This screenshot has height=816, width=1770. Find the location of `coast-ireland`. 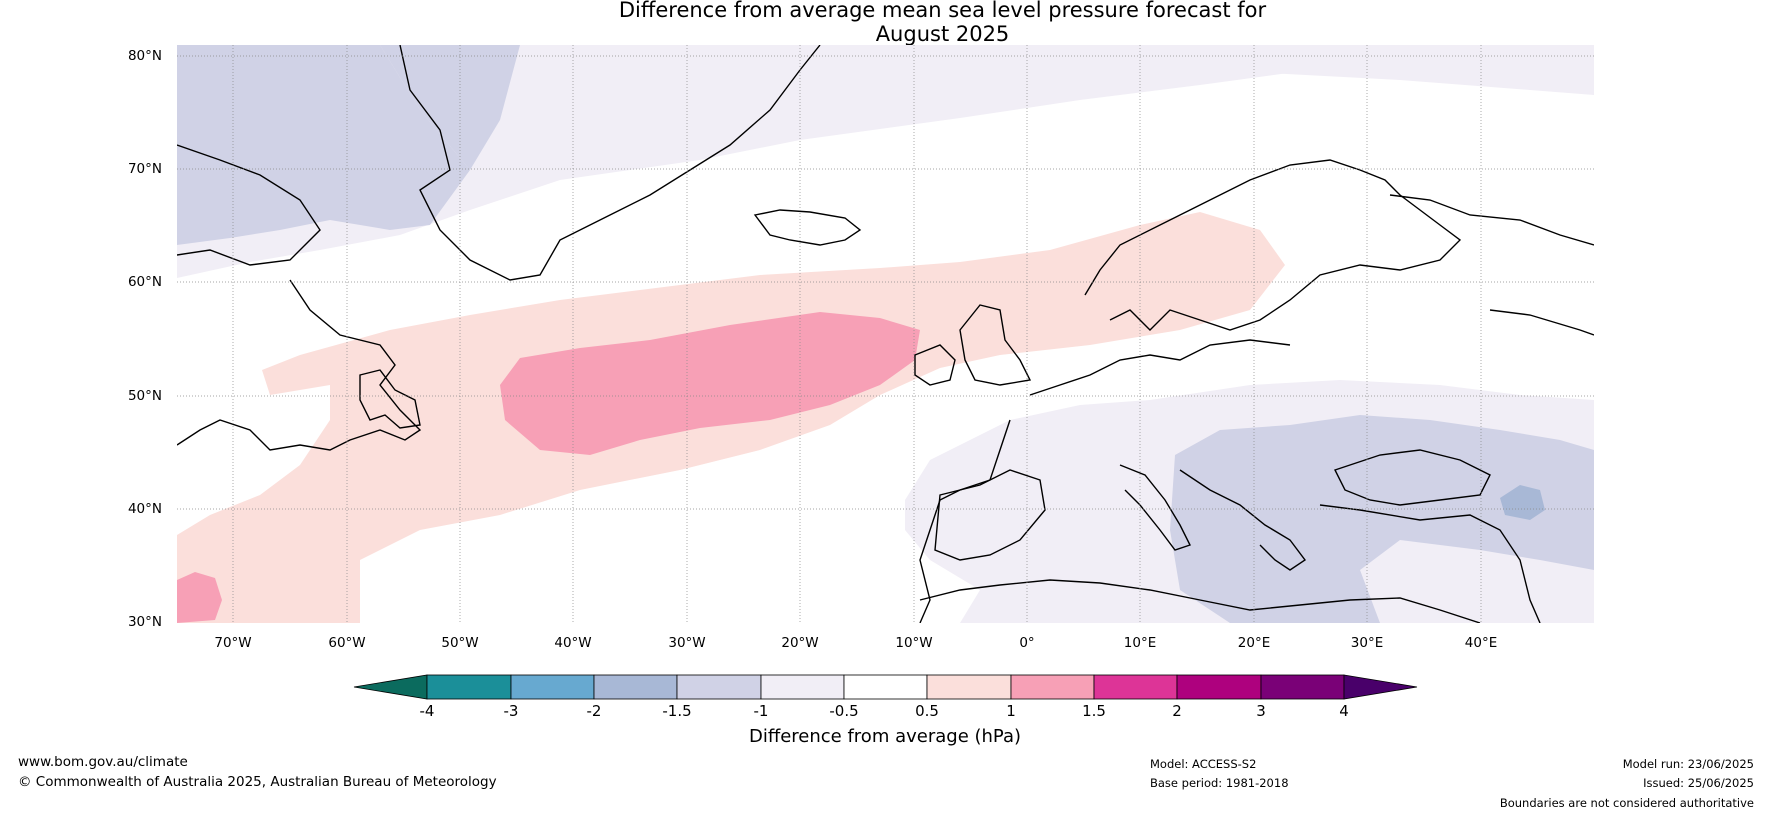

coast-ireland is located at coordinates (935, 365).